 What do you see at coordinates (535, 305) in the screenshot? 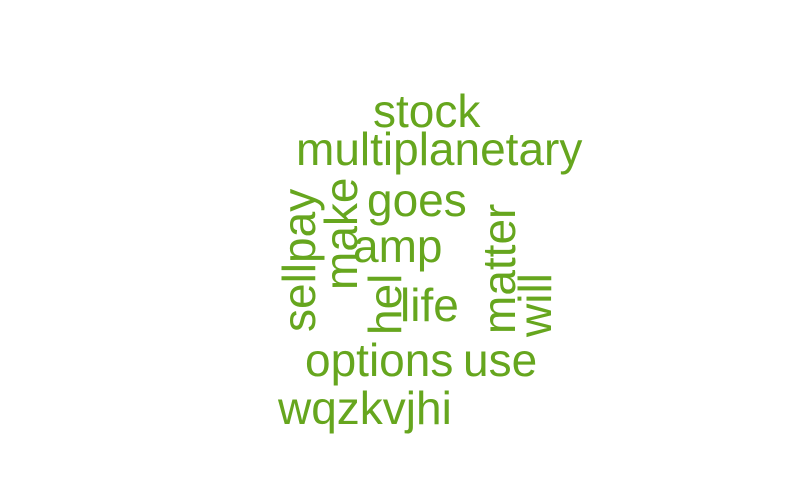
I see `word-will: will` at bounding box center [535, 305].